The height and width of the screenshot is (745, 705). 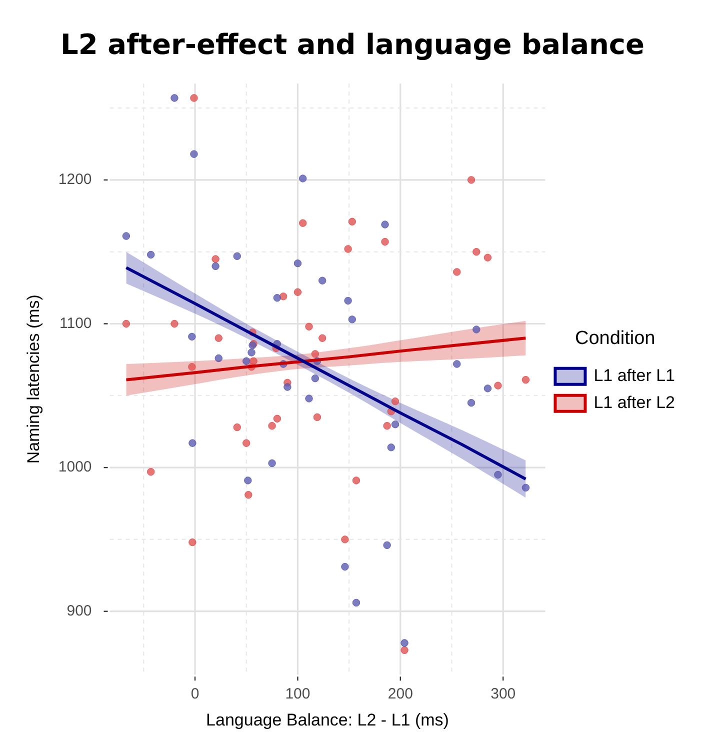 I want to click on x-axis-title: Language Balance: L2 - L1 (ms), so click(x=327, y=720).